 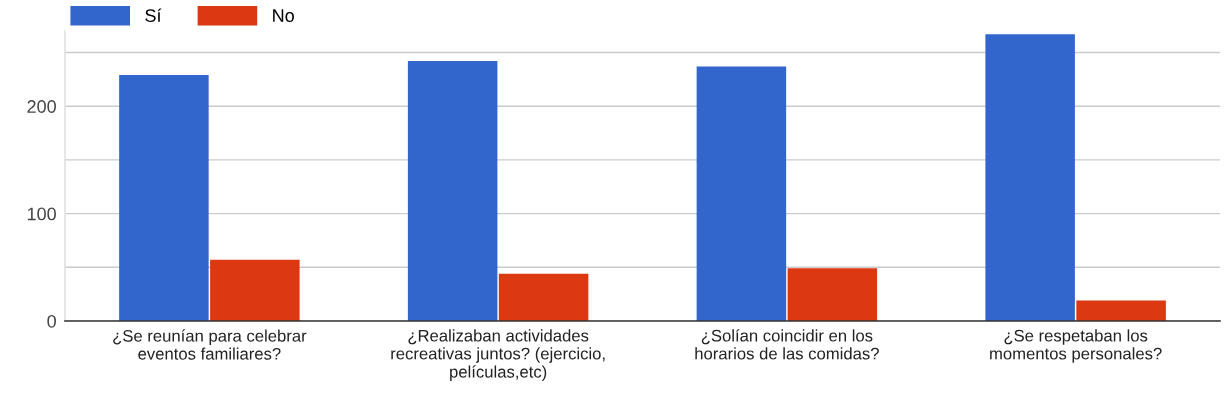 What do you see at coordinates (283, 15) in the screenshot?
I see `legend-label: No` at bounding box center [283, 15].